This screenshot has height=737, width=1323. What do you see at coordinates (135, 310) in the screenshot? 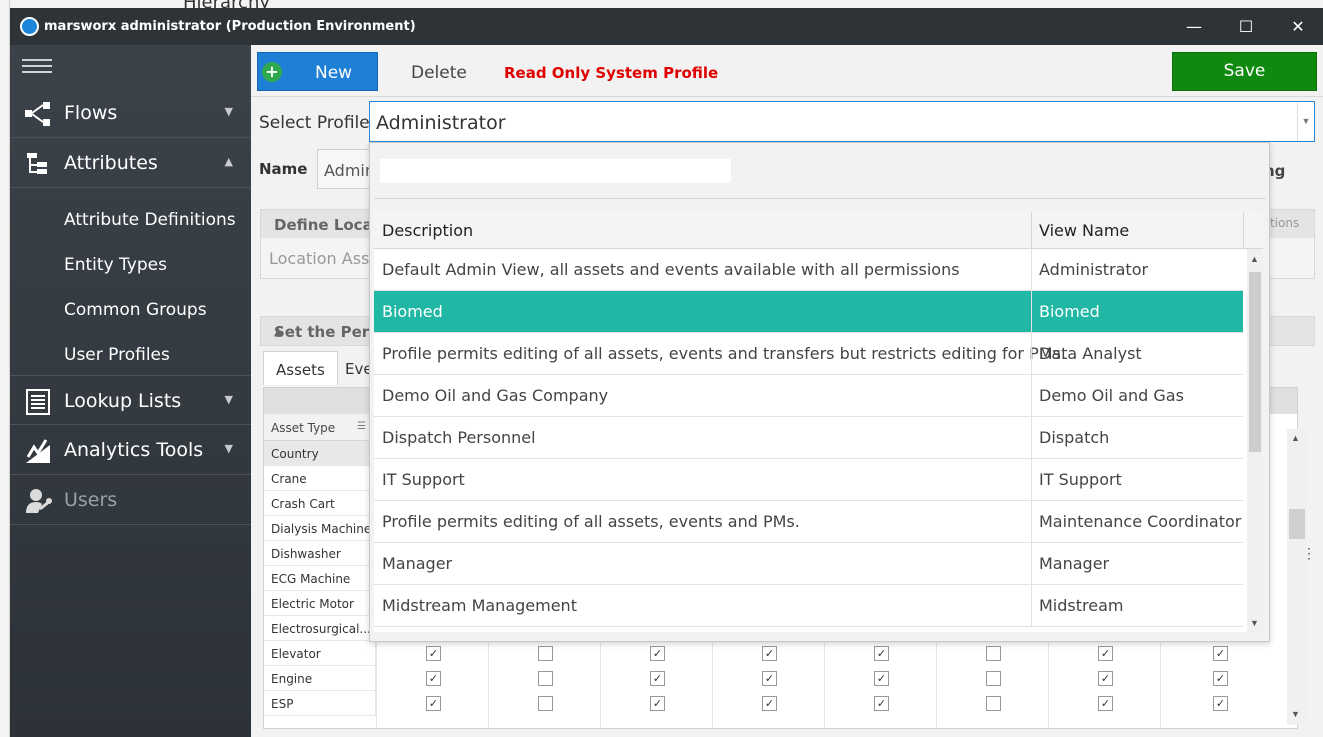
I see `sidebar-subitem-common-groups: Common Groups` at bounding box center [135, 310].